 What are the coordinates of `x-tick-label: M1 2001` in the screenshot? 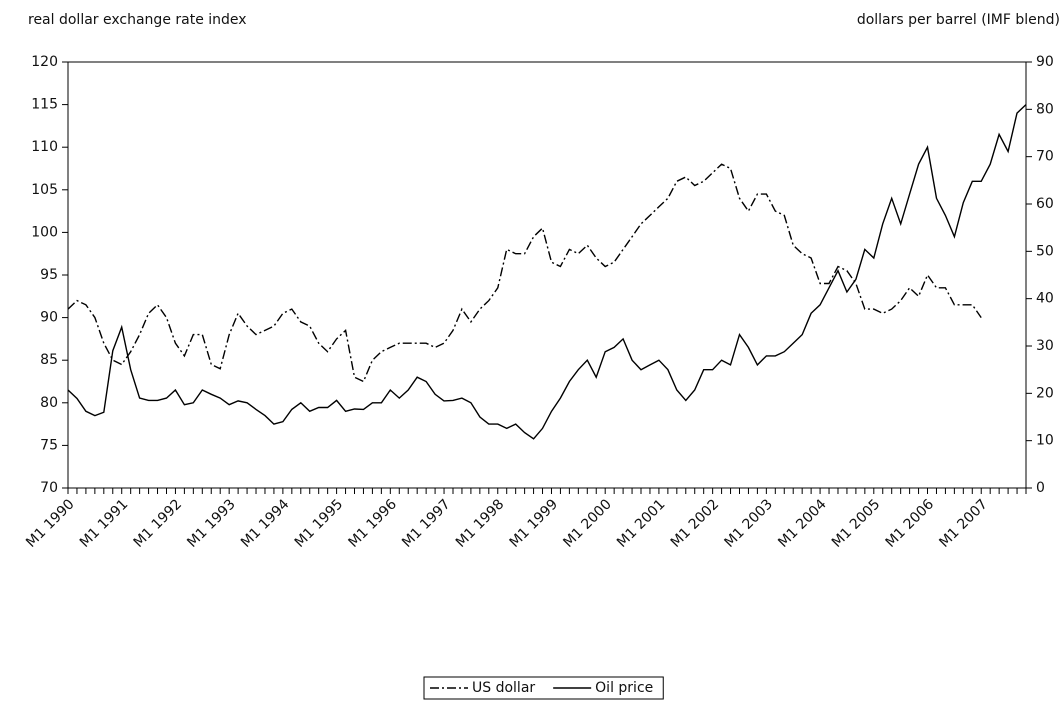 It's located at (641, 523).